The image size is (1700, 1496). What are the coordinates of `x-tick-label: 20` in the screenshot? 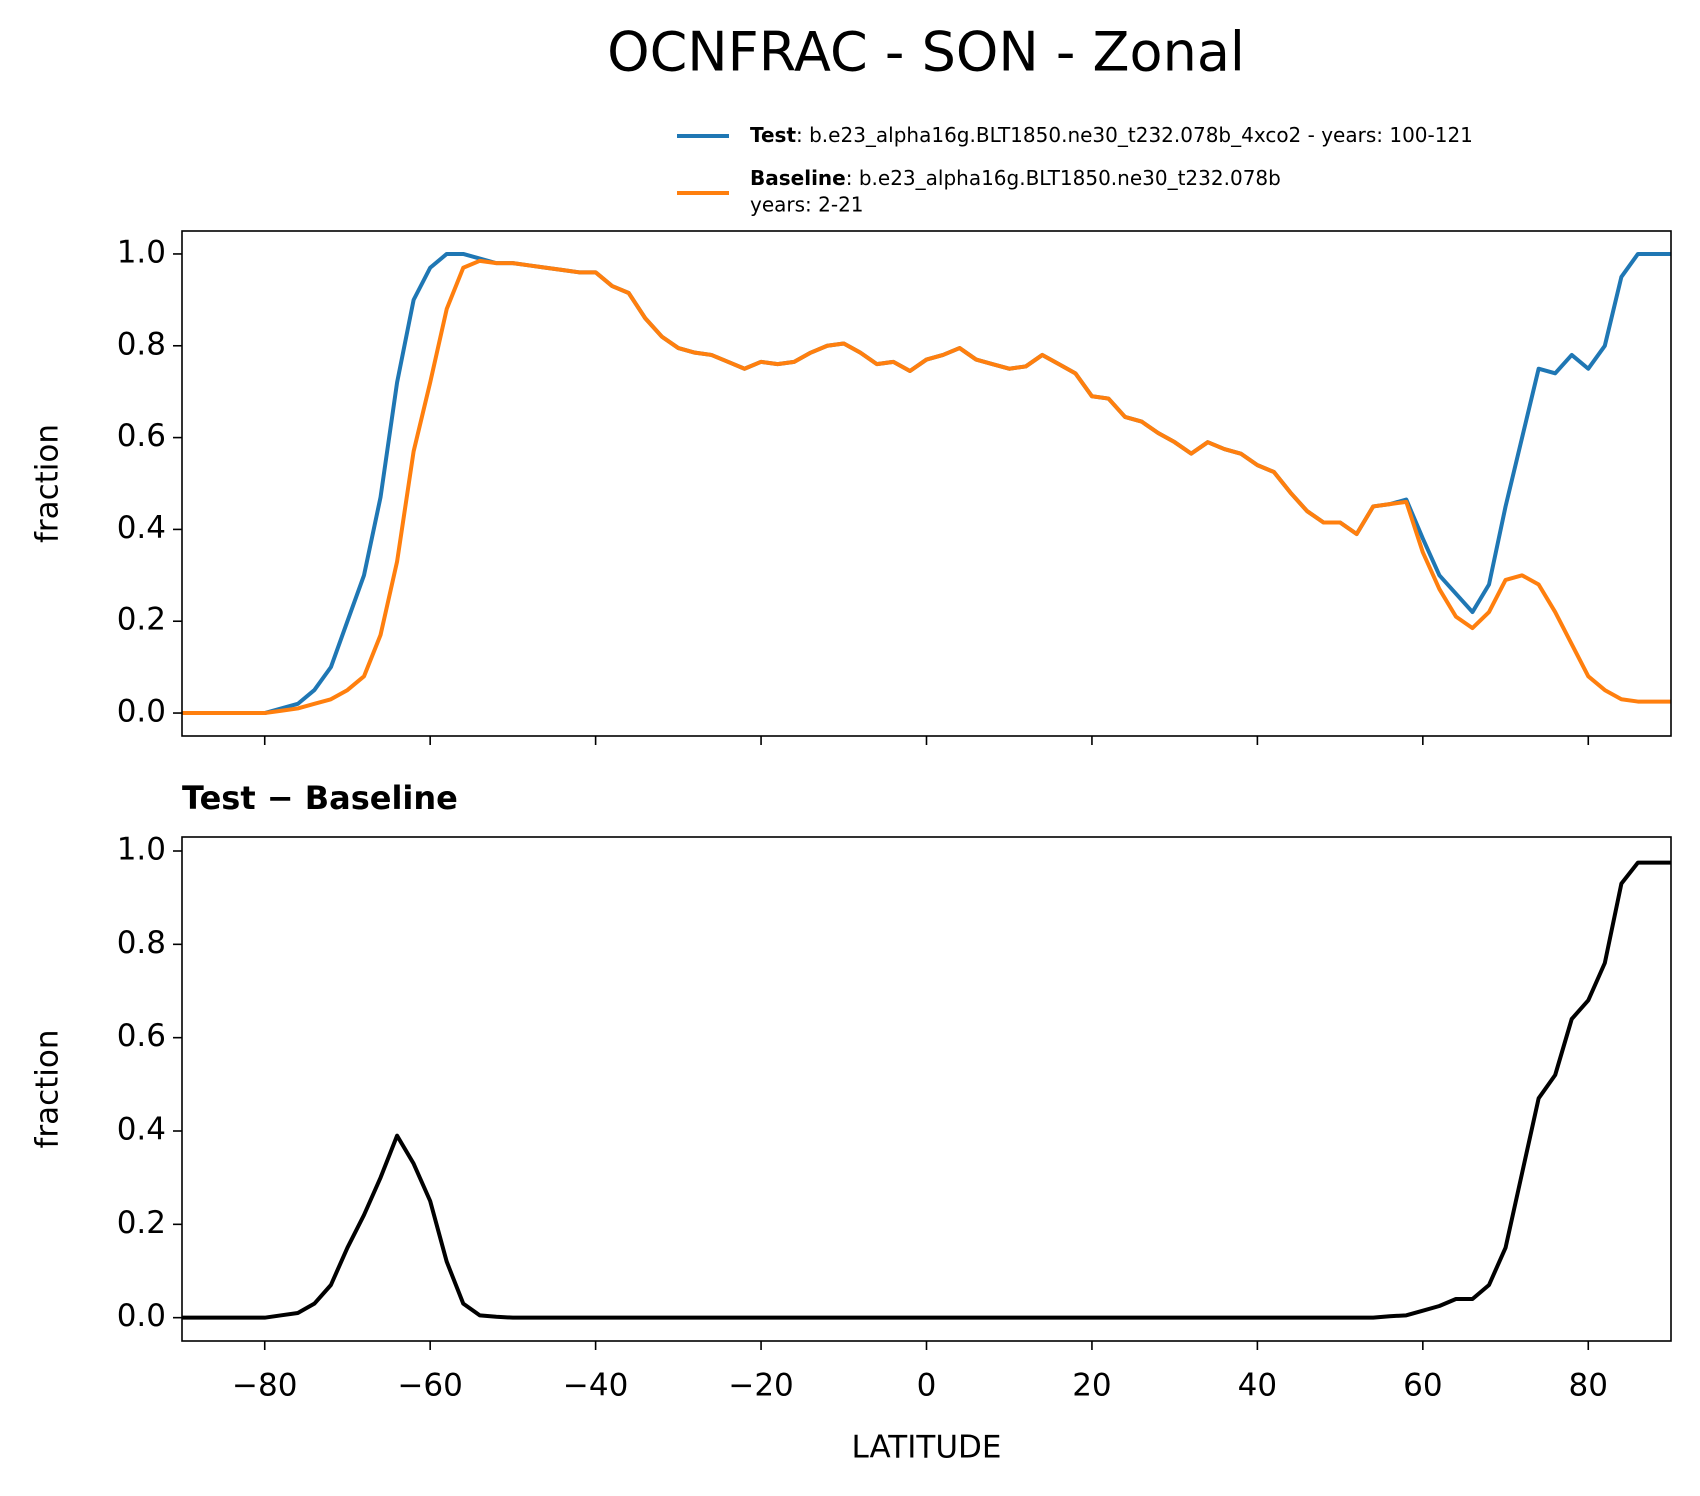 It's located at (1091, 1386).